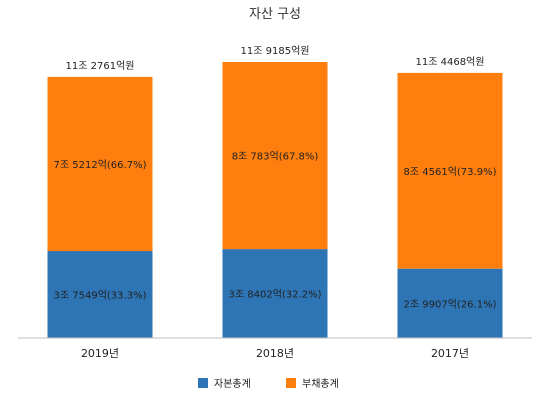 The width and height of the screenshot is (550, 401). Describe the element at coordinates (275, 51) in the screenshot. I see `total-label-1: 11조 9185억원` at that location.